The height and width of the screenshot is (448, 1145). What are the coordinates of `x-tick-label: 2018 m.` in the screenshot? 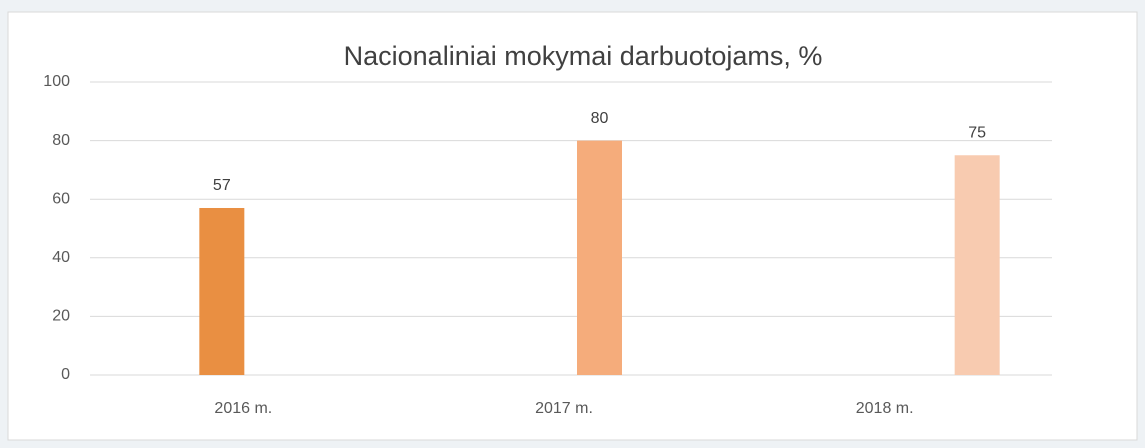 It's located at (885, 408).